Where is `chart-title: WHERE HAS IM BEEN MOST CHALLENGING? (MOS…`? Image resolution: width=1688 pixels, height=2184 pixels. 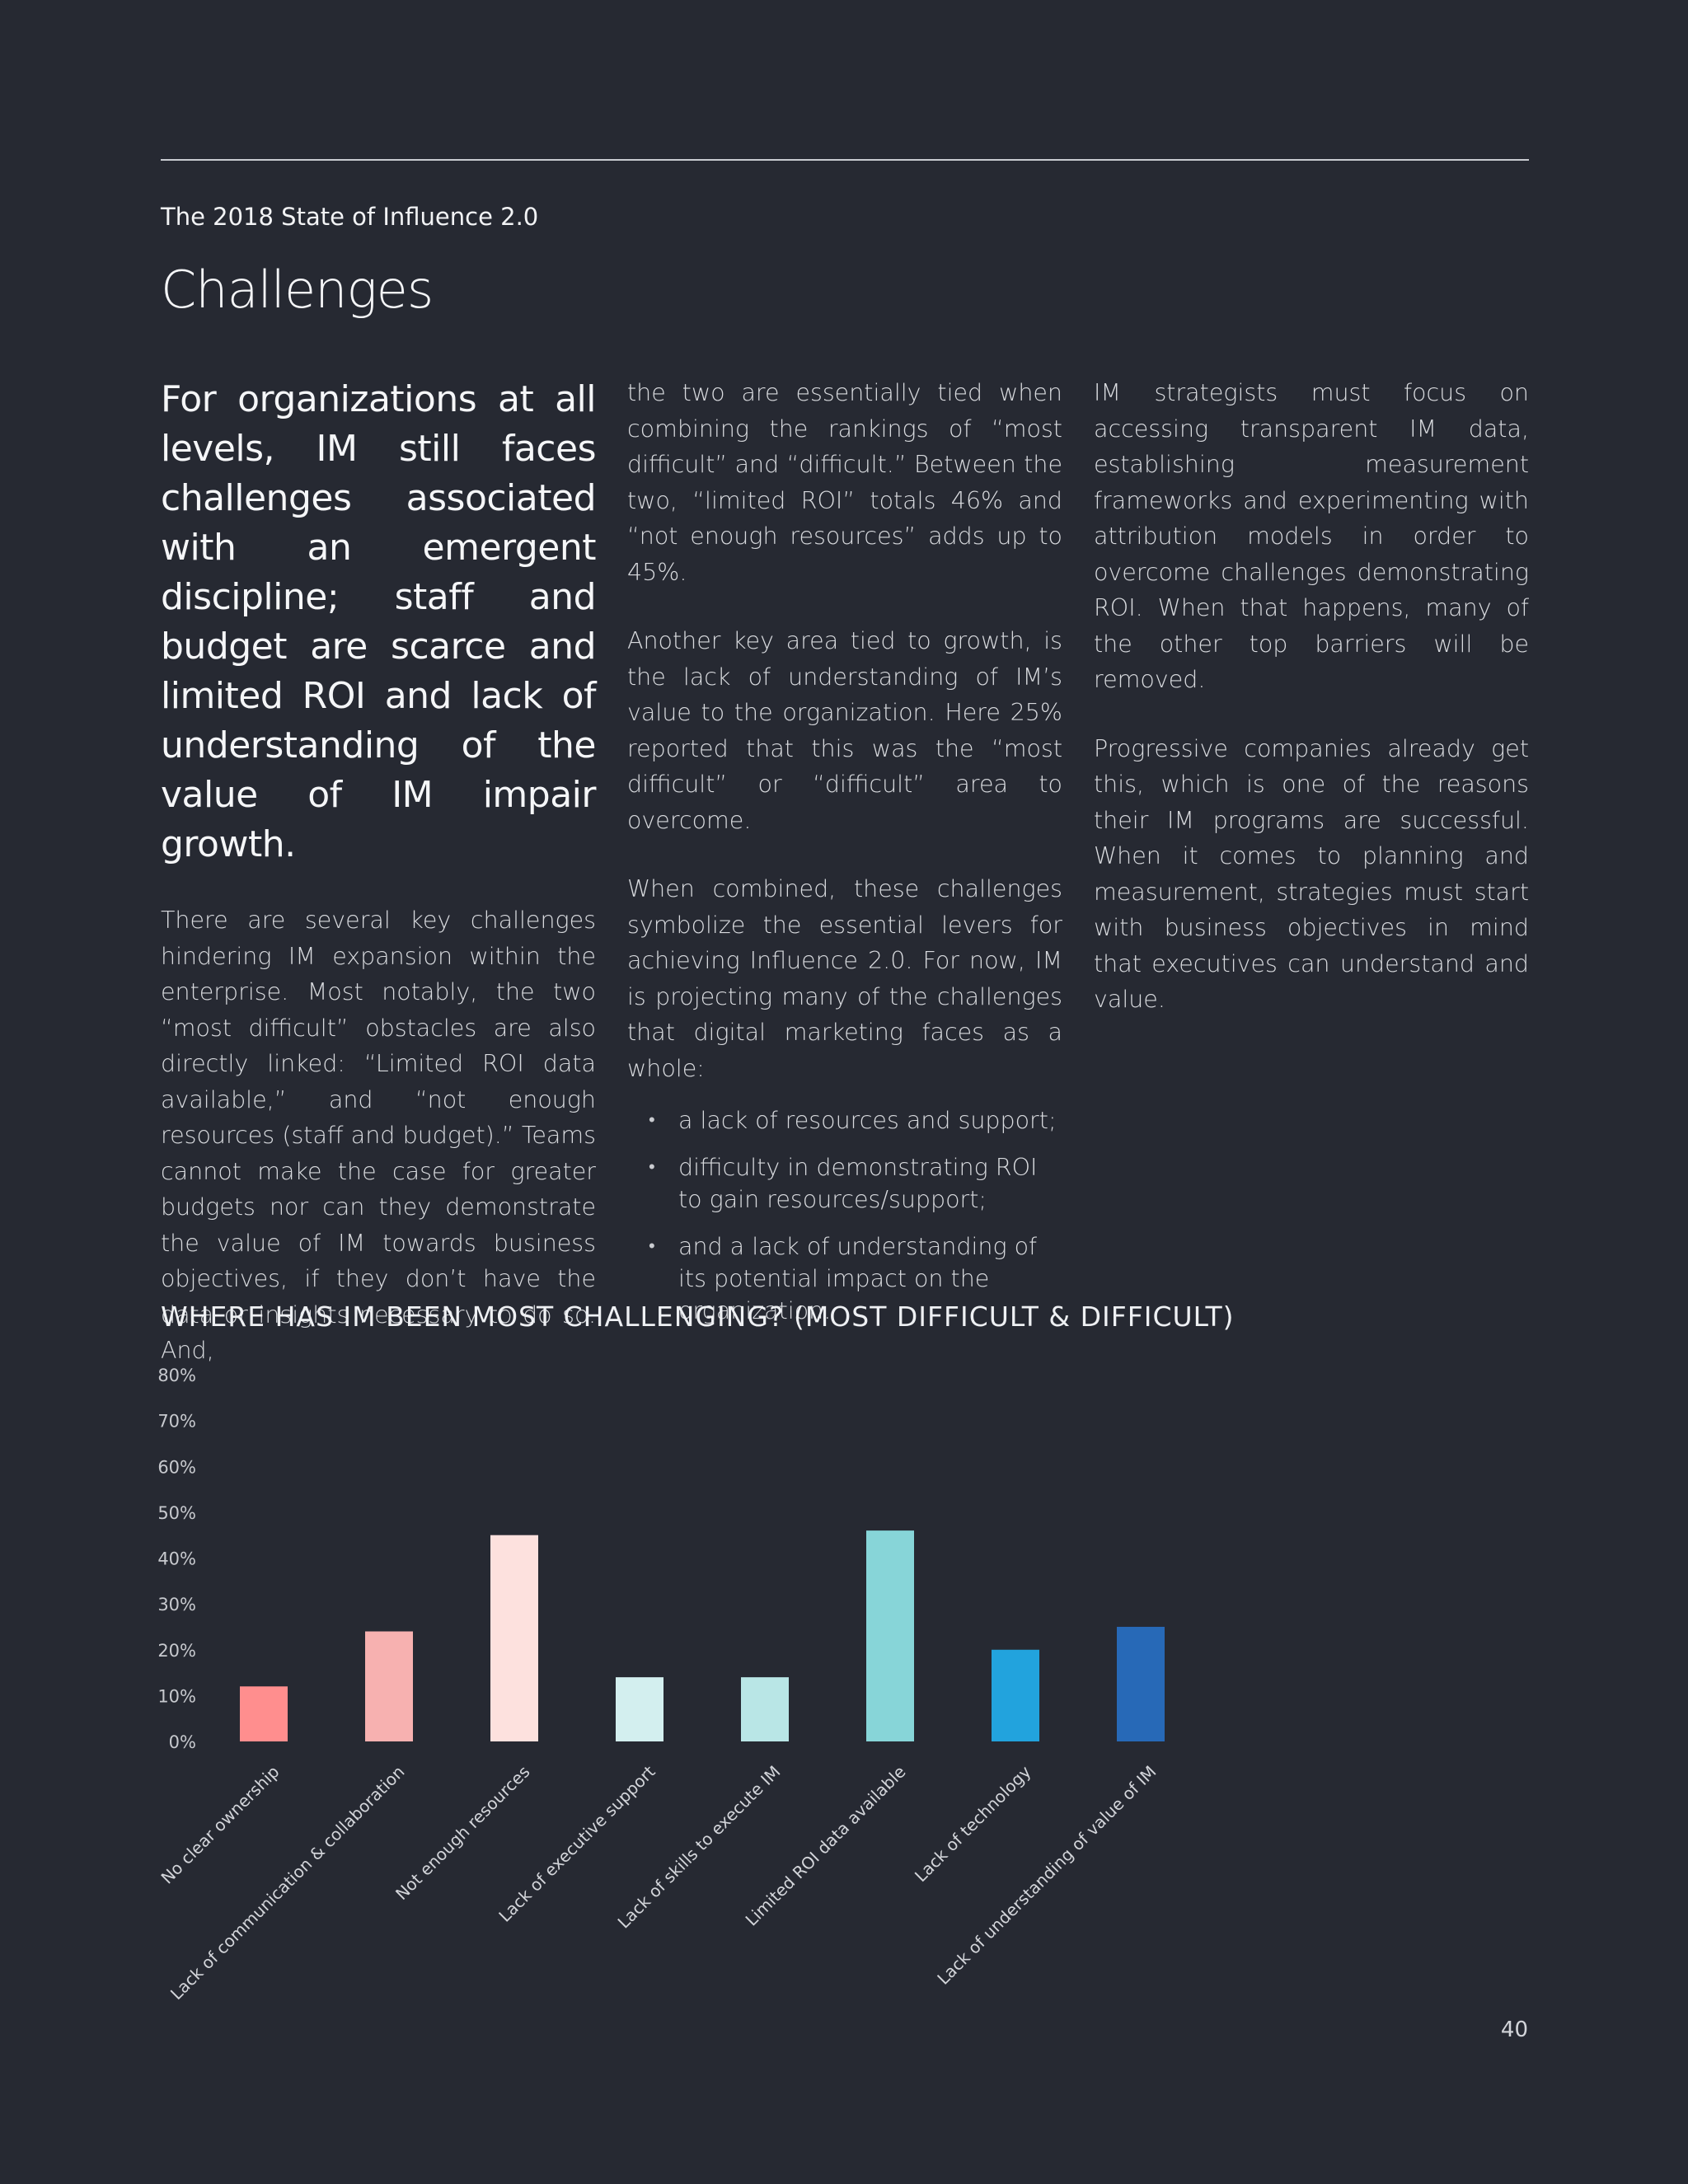 chart-title: WHERE HAS IM BEEN MOST CHALLENGING? (MOS… is located at coordinates (698, 1317).